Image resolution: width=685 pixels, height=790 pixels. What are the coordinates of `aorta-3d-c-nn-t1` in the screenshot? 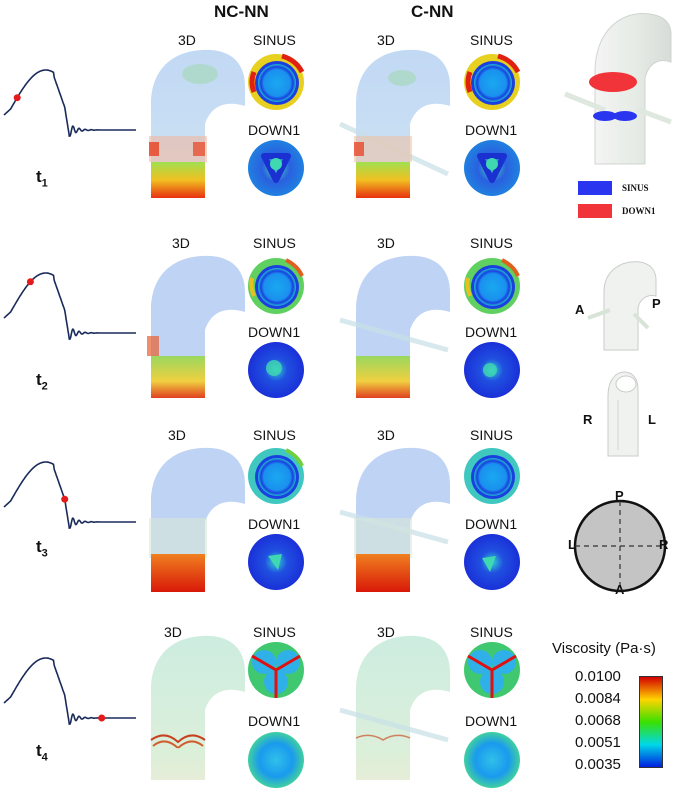 It's located at (394, 123).